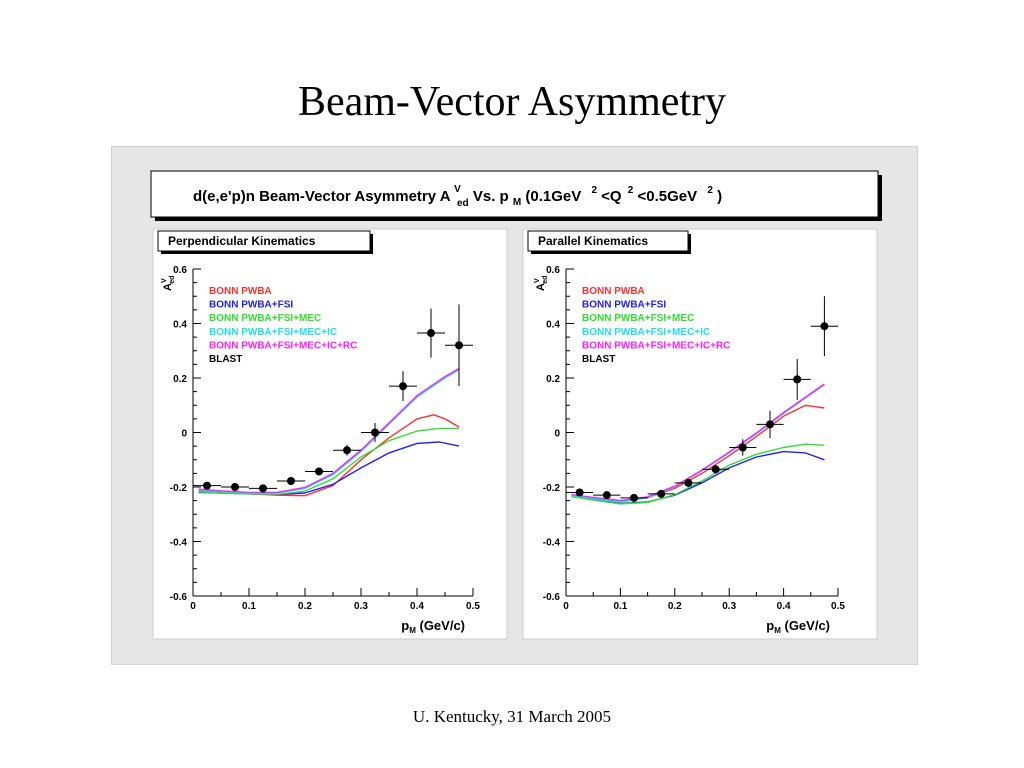  I want to click on header-sup4: 2, so click(710, 190).